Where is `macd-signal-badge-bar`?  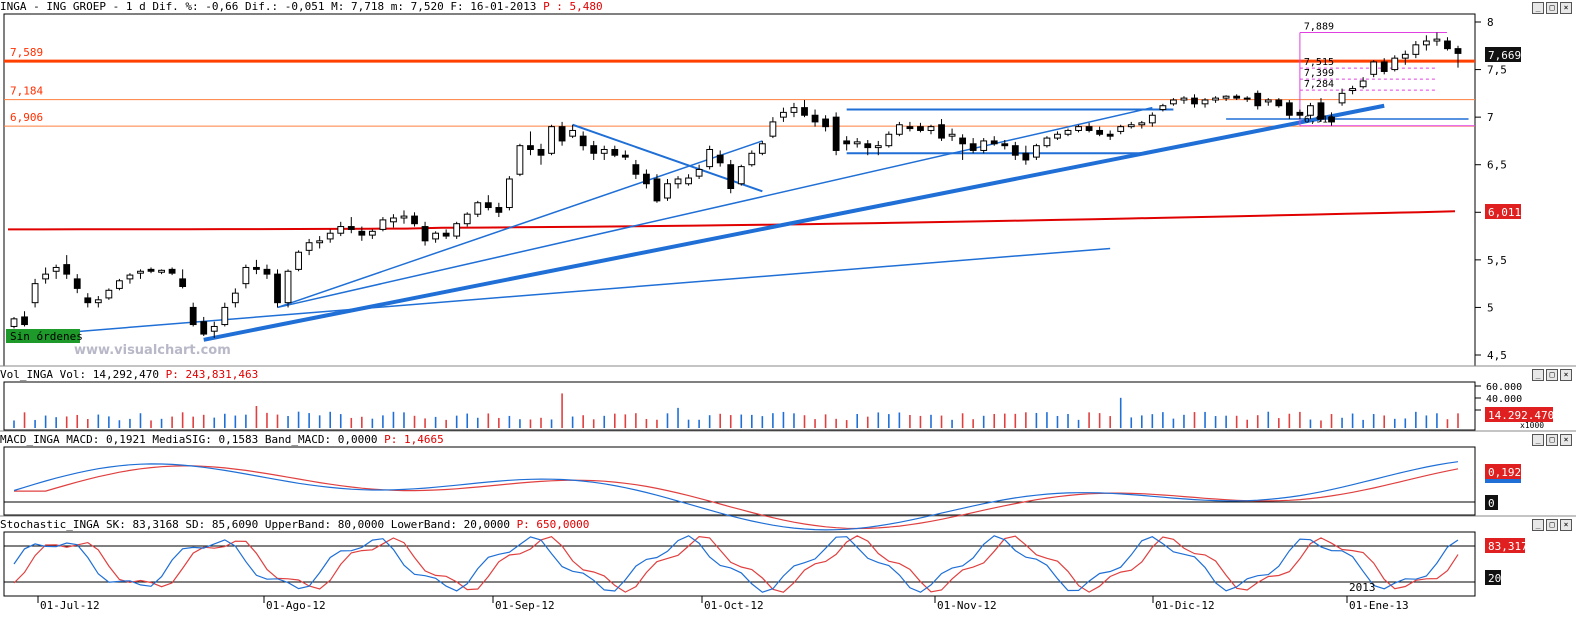 macd-signal-badge-bar is located at coordinates (1503, 481).